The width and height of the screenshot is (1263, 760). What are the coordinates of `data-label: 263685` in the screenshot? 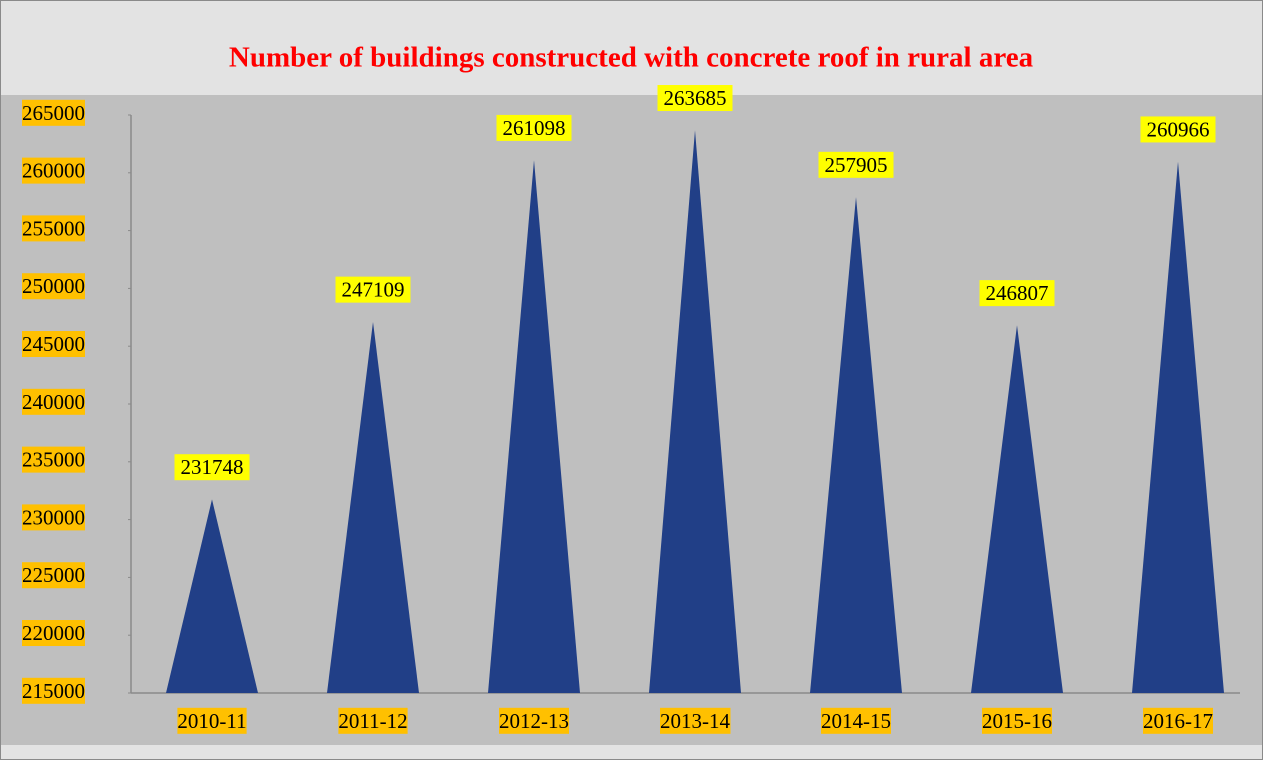 It's located at (695, 98).